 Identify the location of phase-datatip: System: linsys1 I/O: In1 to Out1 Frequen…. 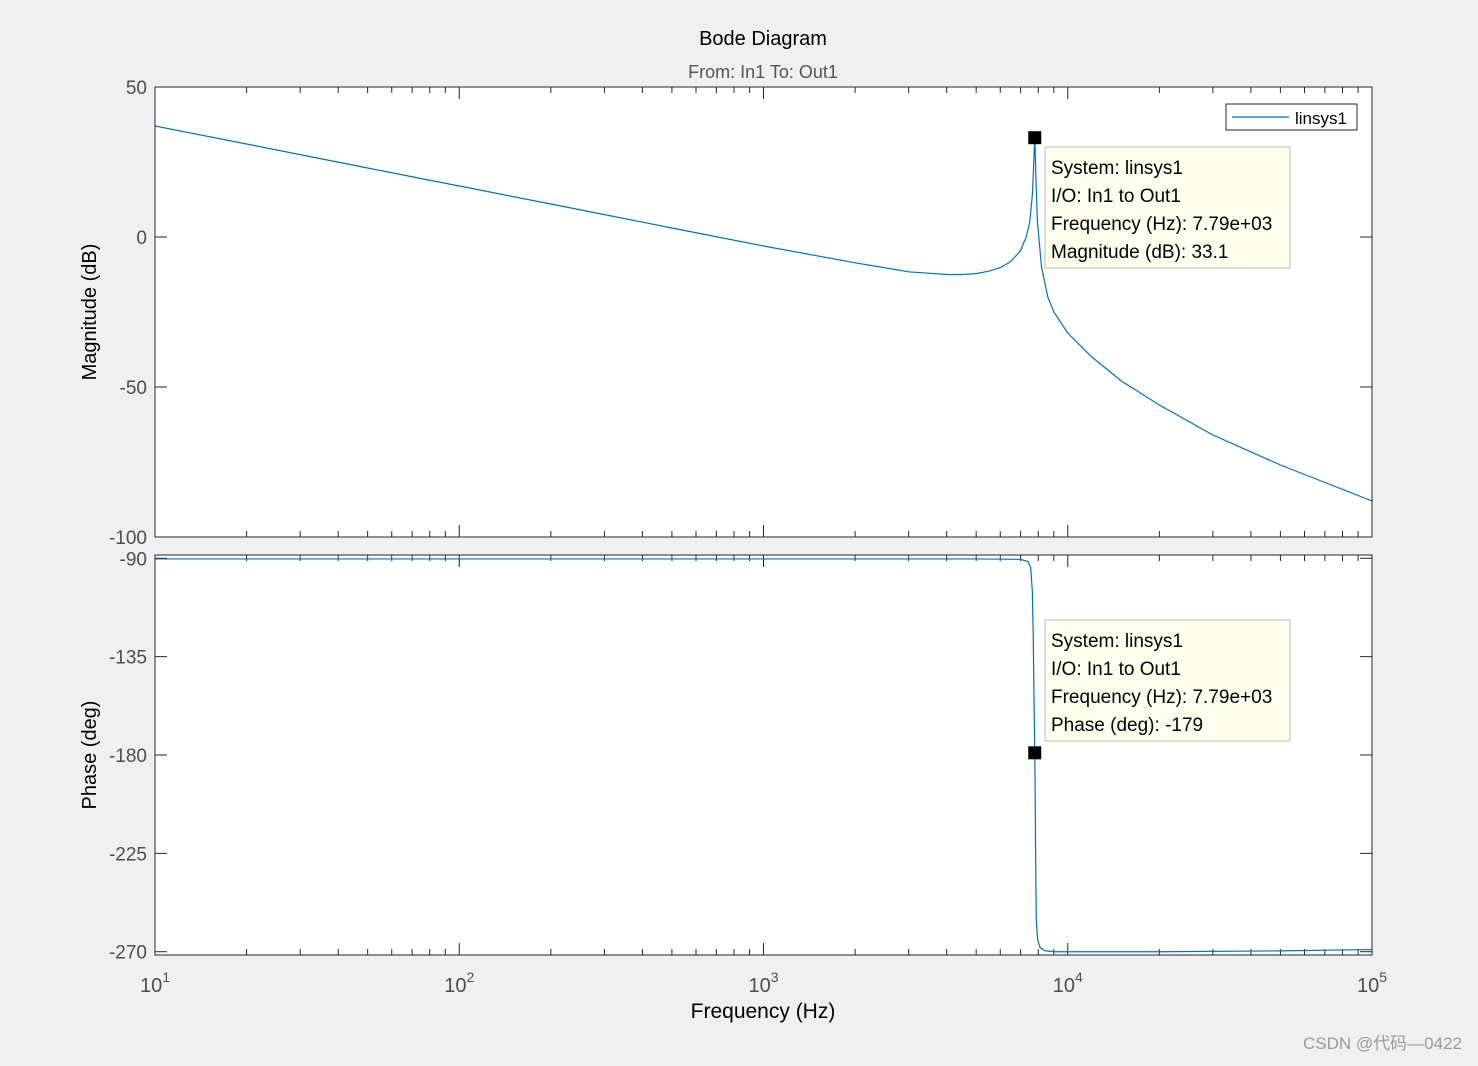
(1167, 680).